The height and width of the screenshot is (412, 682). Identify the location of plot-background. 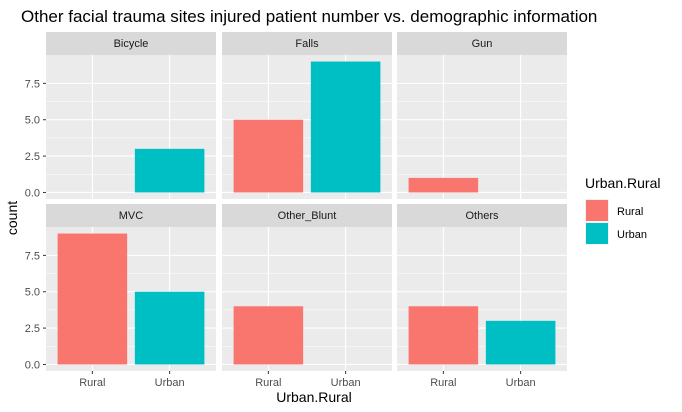
(482, 127).